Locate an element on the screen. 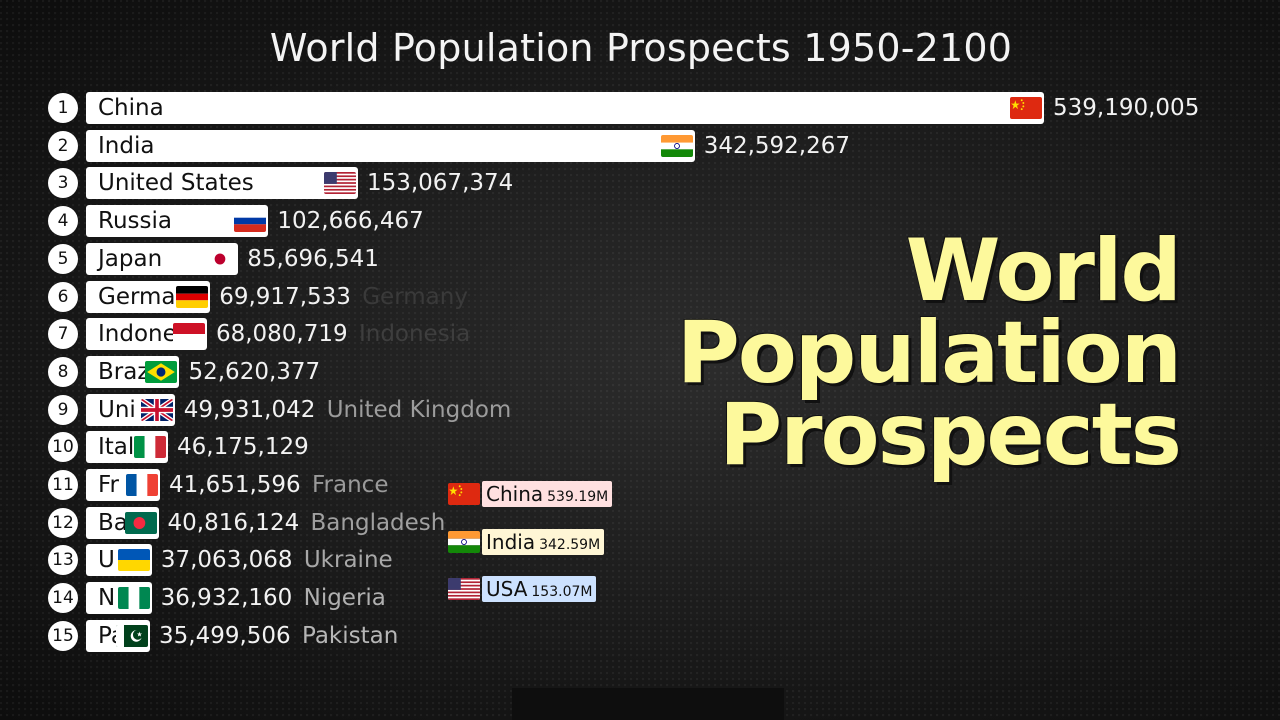  rank-badge: 1 is located at coordinates (63, 108).